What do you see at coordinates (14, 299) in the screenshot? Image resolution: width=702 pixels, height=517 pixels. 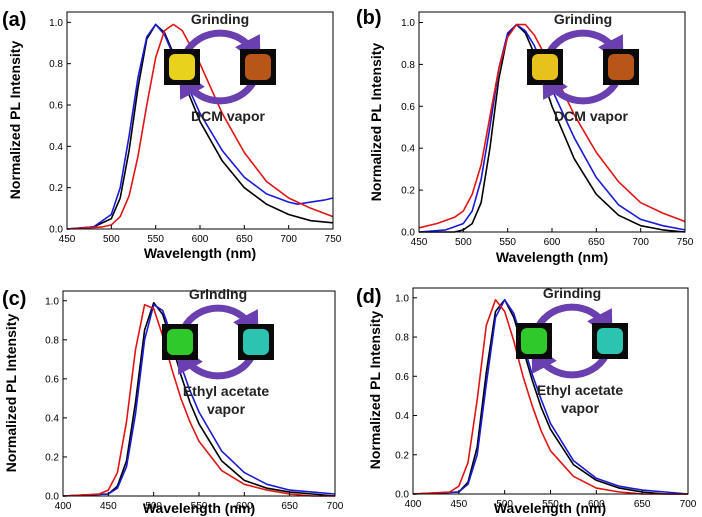 I see `panel-label: (c)` at bounding box center [14, 299].